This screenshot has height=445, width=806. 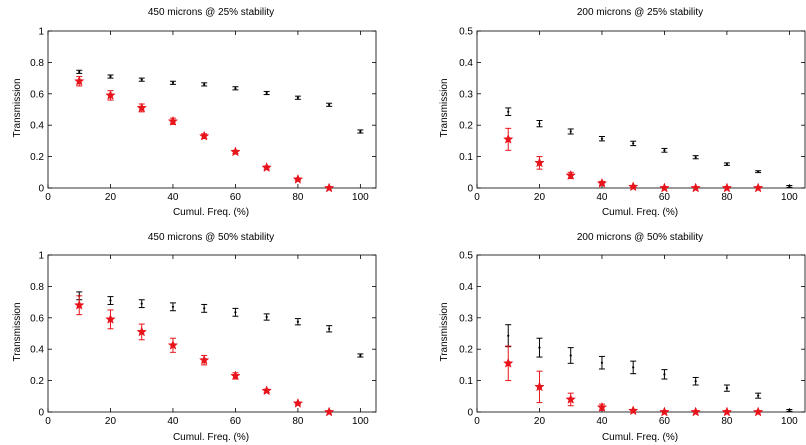 I want to click on series-black, so click(x=220, y=324).